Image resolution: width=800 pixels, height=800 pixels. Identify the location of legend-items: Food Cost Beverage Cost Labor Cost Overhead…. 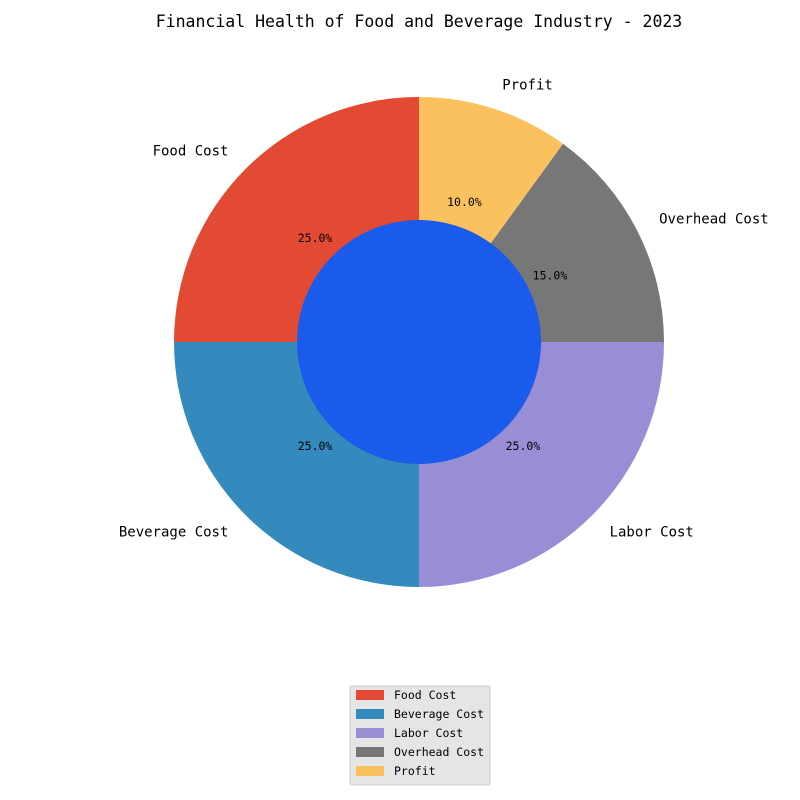
(420, 733).